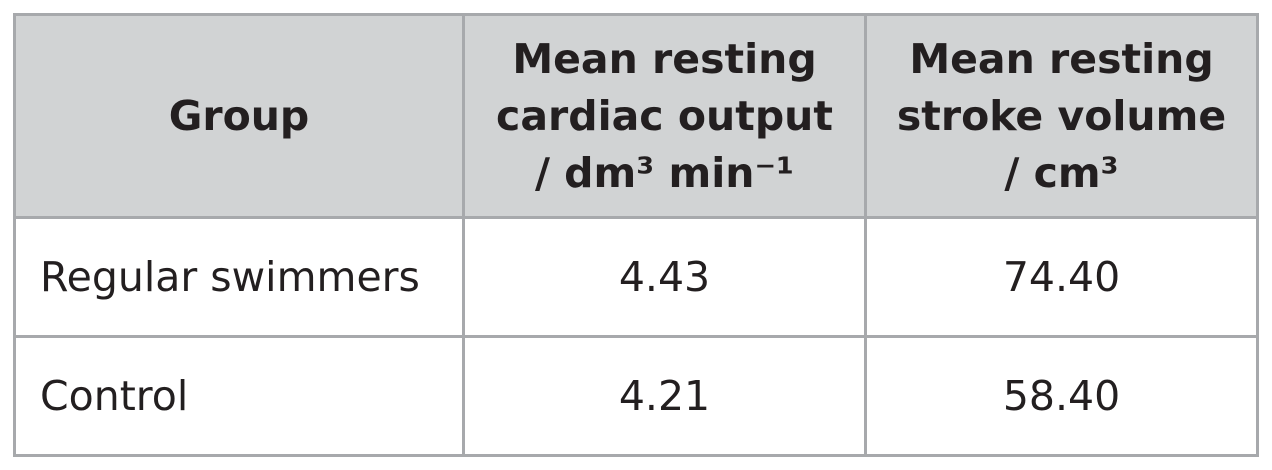 Image resolution: width=1272 pixels, height=470 pixels. What do you see at coordinates (239, 396) in the screenshot?
I see `group-cell: Control` at bounding box center [239, 396].